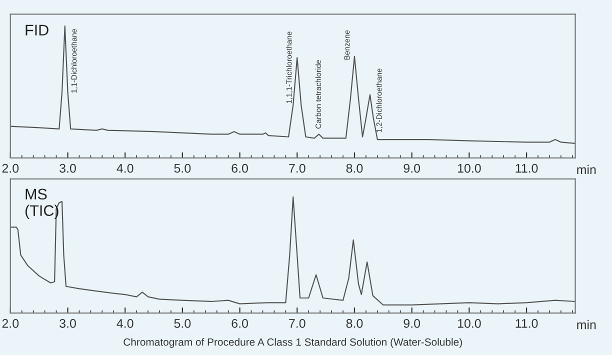 The width and height of the screenshot is (612, 355). What do you see at coordinates (293, 343) in the screenshot?
I see `text: Chromatogram of Procedure A Class 1 Standard Solution (Water-Soluble)` at bounding box center [293, 343].